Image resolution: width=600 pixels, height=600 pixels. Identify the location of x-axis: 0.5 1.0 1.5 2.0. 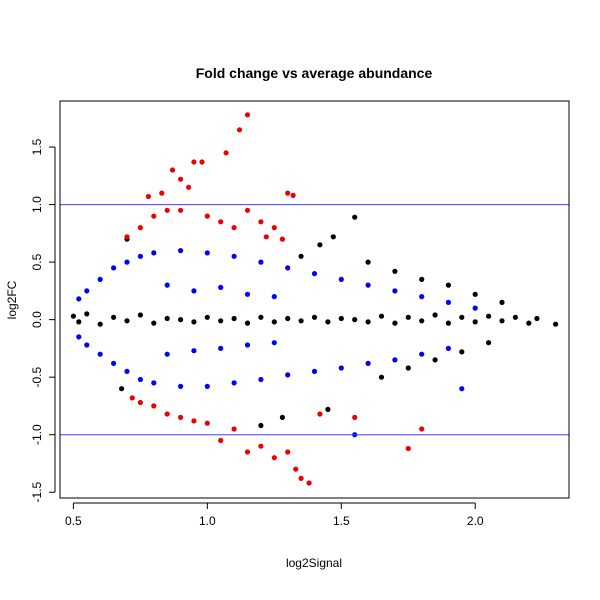
(274, 515).